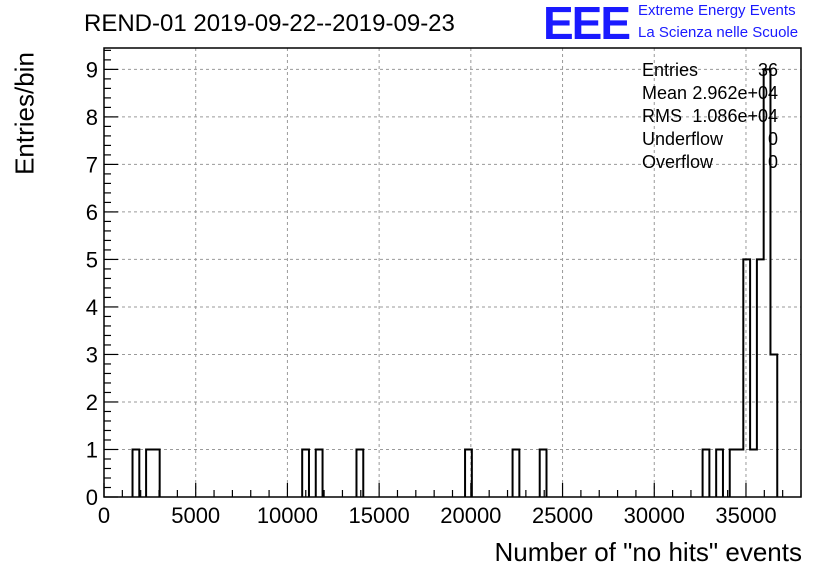 The width and height of the screenshot is (836, 572). Describe the element at coordinates (662, 116) in the screenshot. I see `stats-key: RMS` at that location.